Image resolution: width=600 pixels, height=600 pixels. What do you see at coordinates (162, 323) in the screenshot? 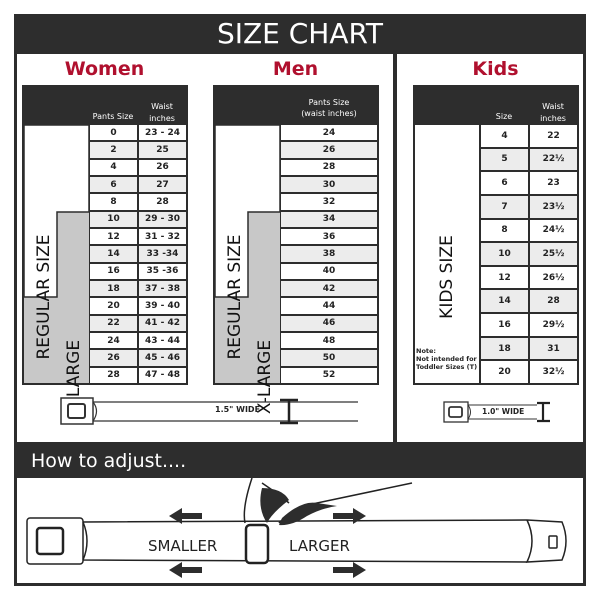
I see `waist-cell: 41 - 42` at bounding box center [162, 323].